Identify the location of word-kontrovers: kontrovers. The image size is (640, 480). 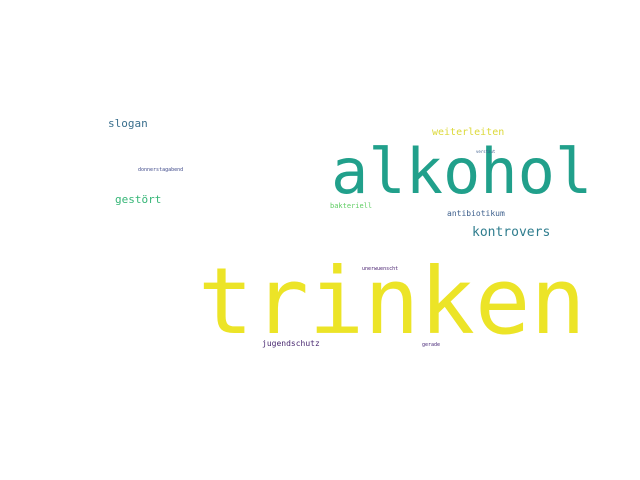
(511, 232).